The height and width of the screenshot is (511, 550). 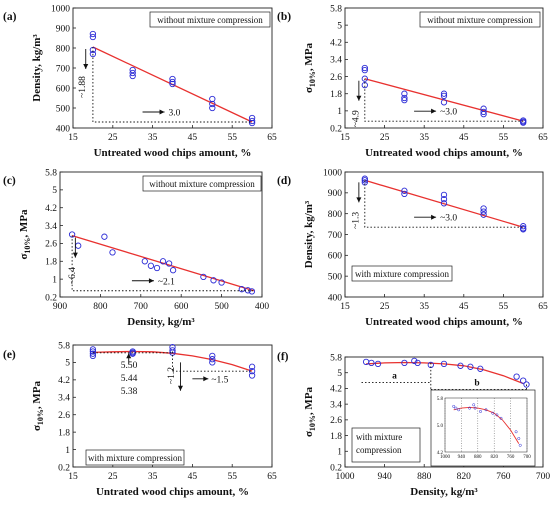 What do you see at coordinates (440, 453) in the screenshot?
I see `inset-y-tick-label: 4.2` at bounding box center [440, 453].